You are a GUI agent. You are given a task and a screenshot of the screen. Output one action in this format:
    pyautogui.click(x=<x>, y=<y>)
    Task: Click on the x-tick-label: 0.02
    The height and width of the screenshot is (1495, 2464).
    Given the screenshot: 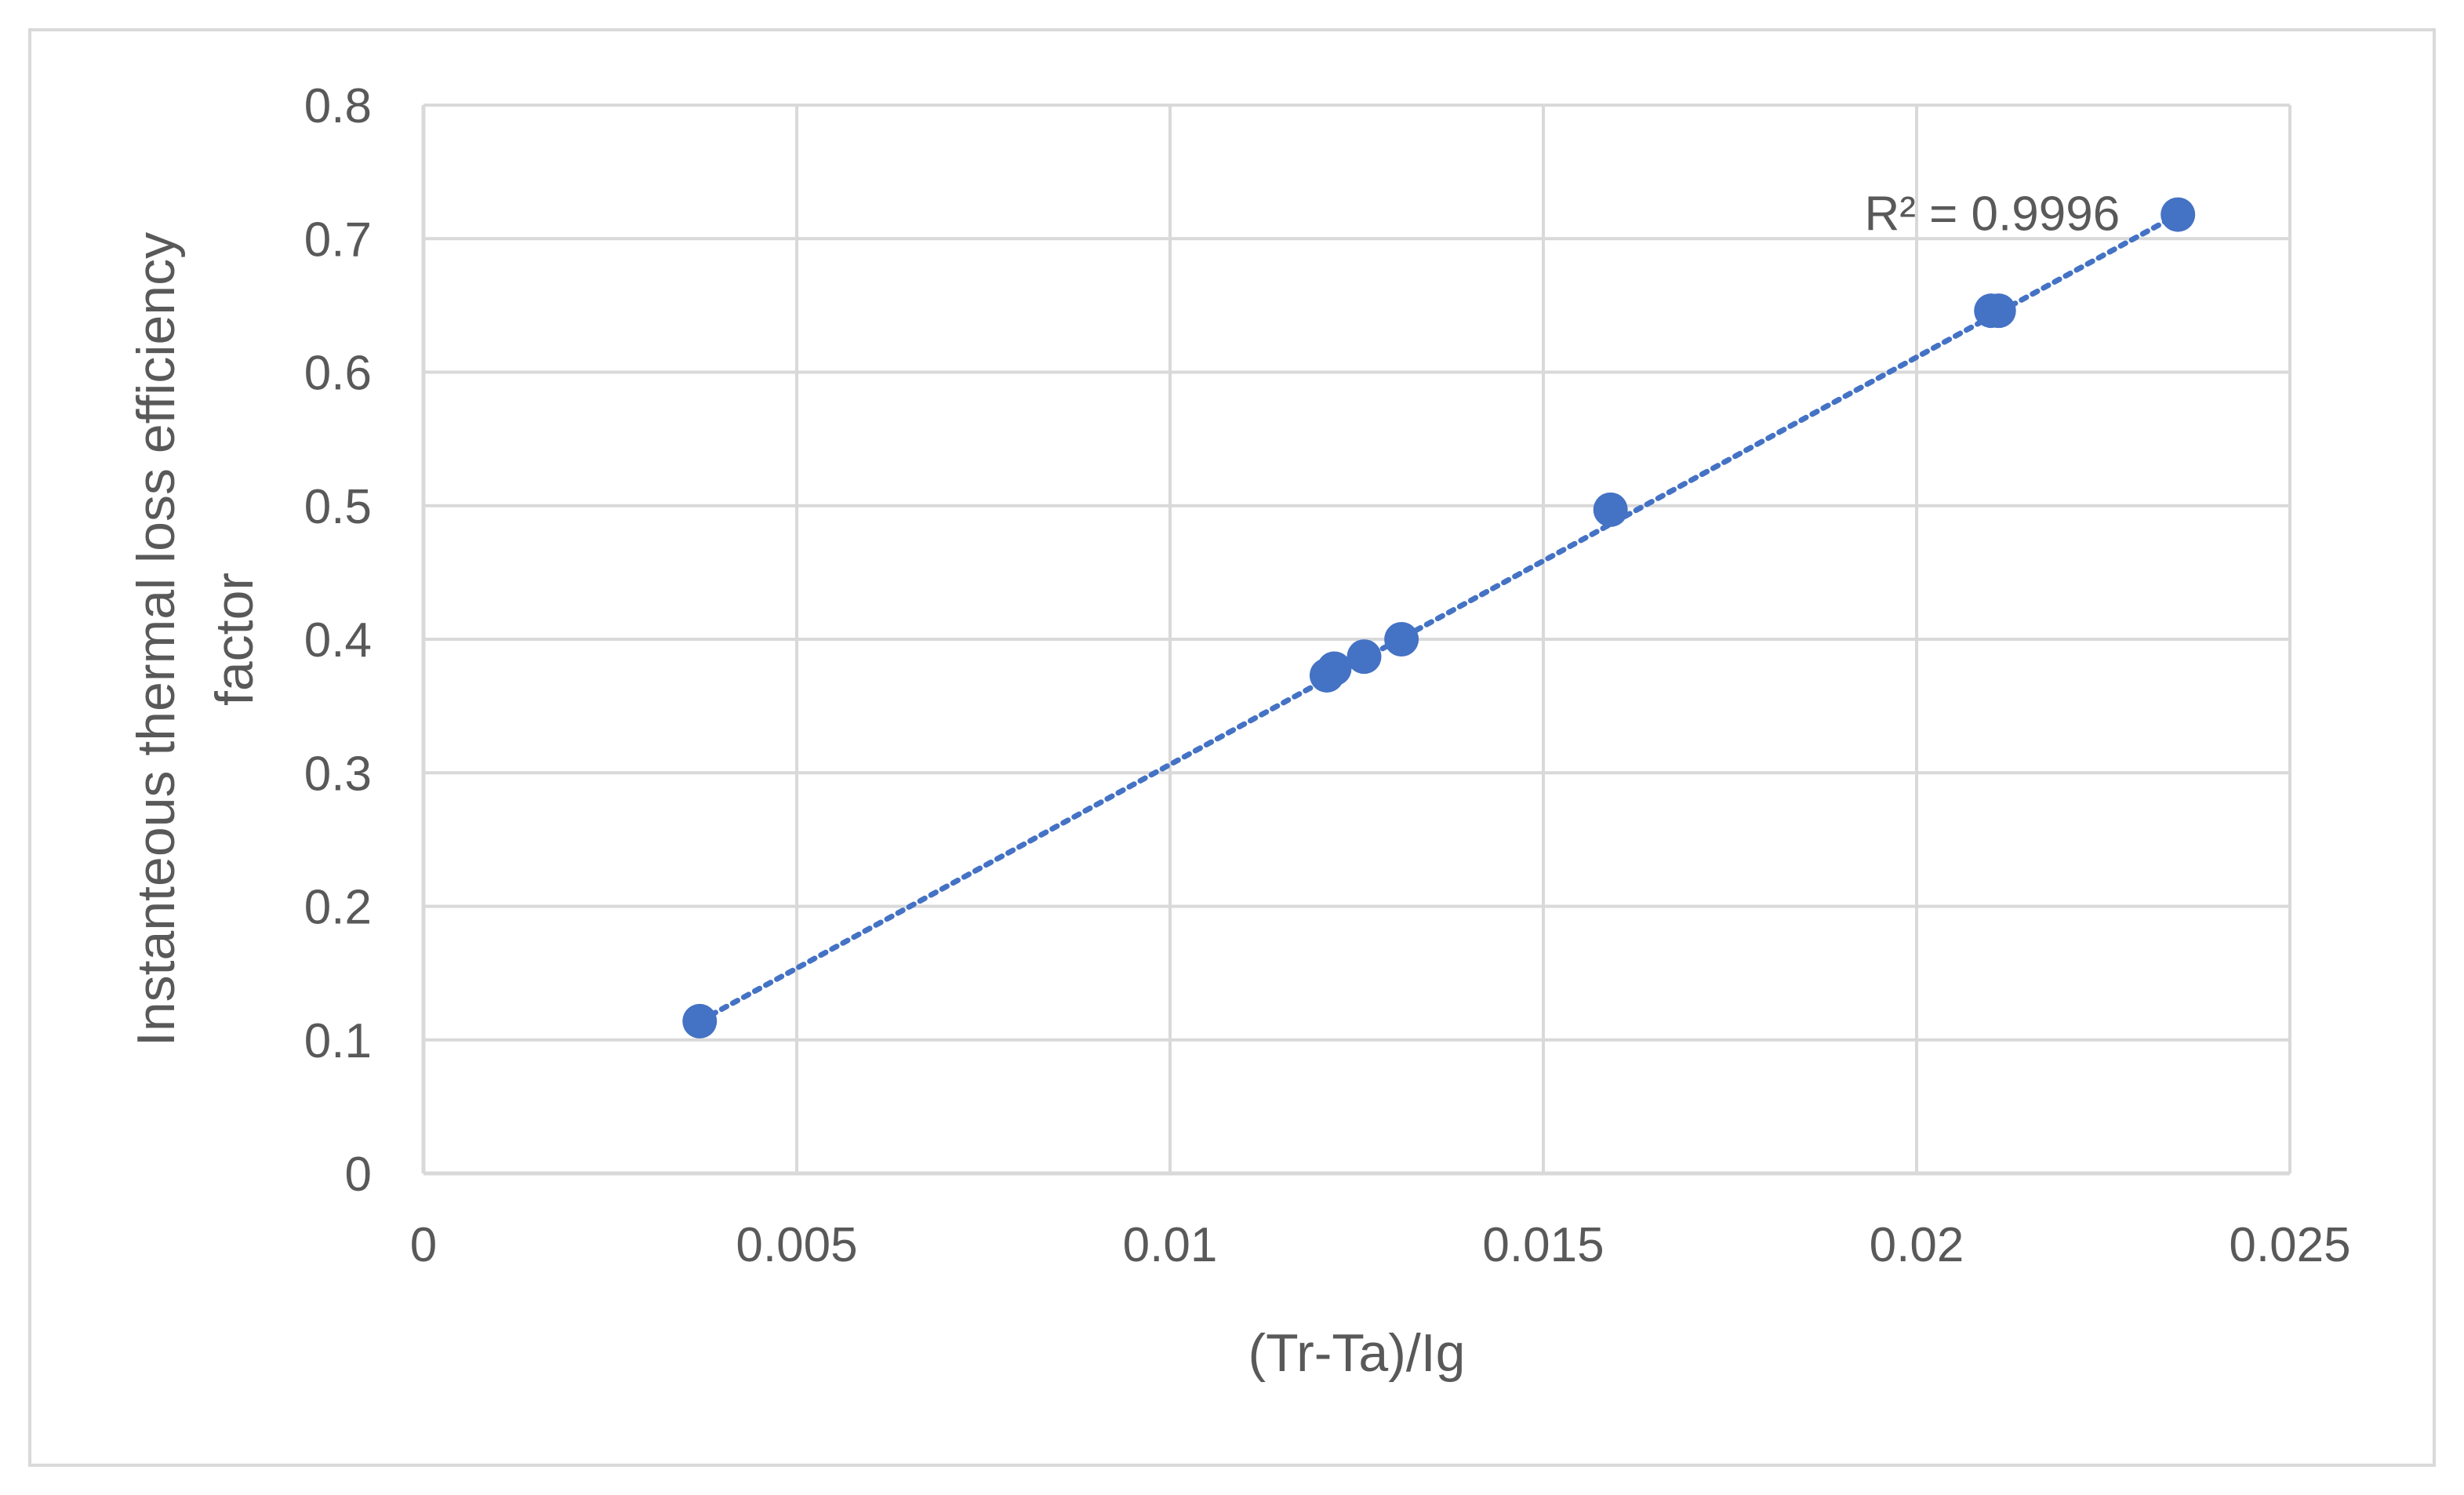 What is the action you would take?
    pyautogui.click(x=1917, y=1245)
    